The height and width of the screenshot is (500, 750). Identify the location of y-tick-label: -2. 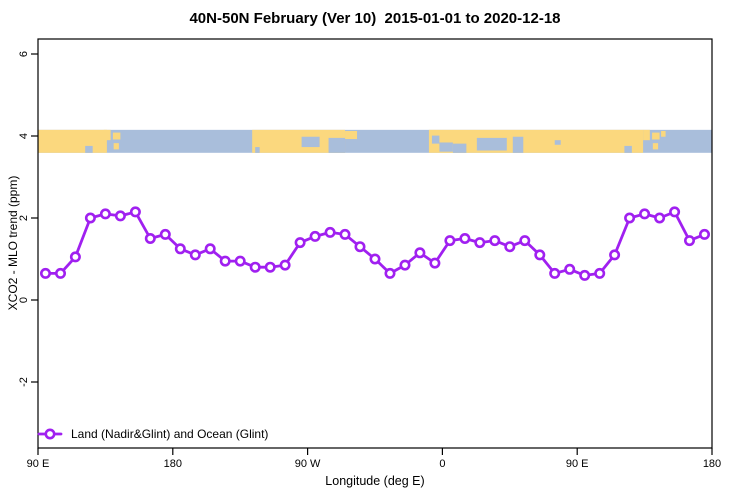
(24, 382).